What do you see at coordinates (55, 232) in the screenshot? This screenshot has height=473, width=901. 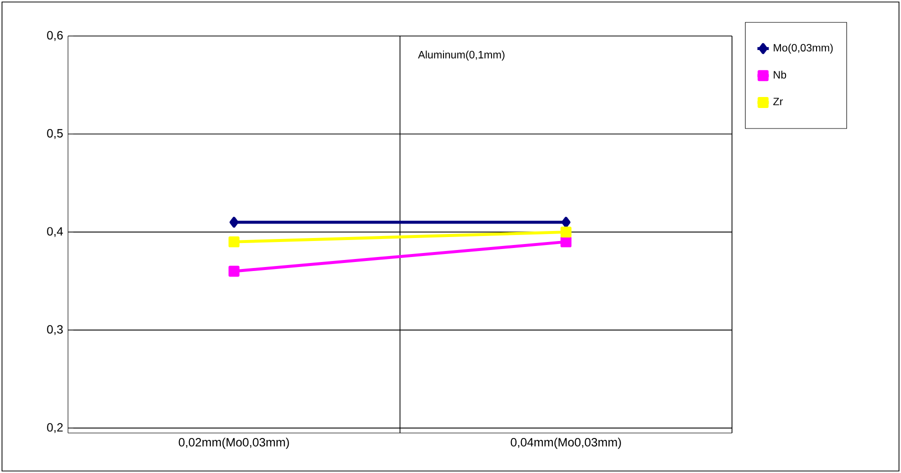 I see `y-tick-label: 0,4` at bounding box center [55, 232].